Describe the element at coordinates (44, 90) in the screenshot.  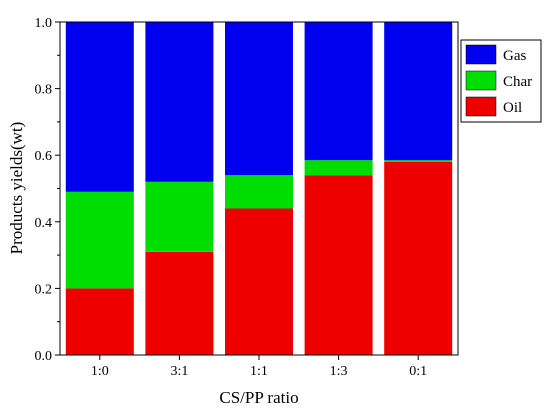
I see `y-tick-label: 0.8` at that location.